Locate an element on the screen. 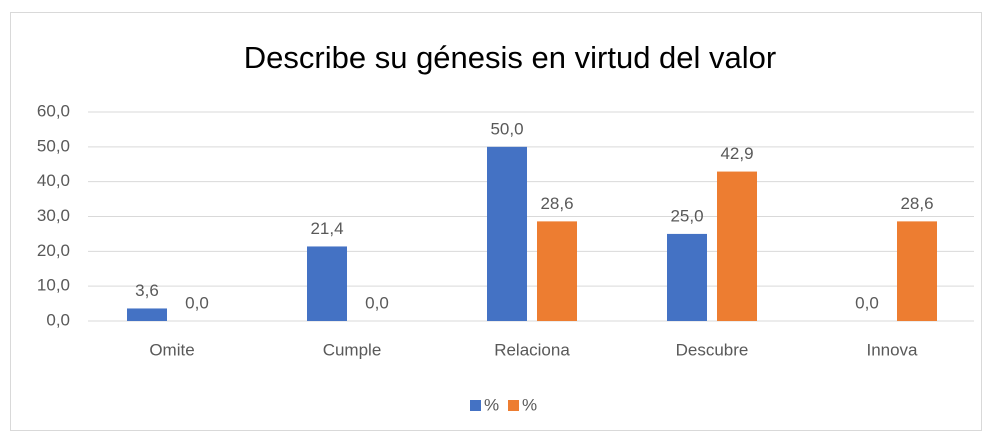 This screenshot has width=991, height=436. x-tick-label: Relaciona is located at coordinates (532, 349).